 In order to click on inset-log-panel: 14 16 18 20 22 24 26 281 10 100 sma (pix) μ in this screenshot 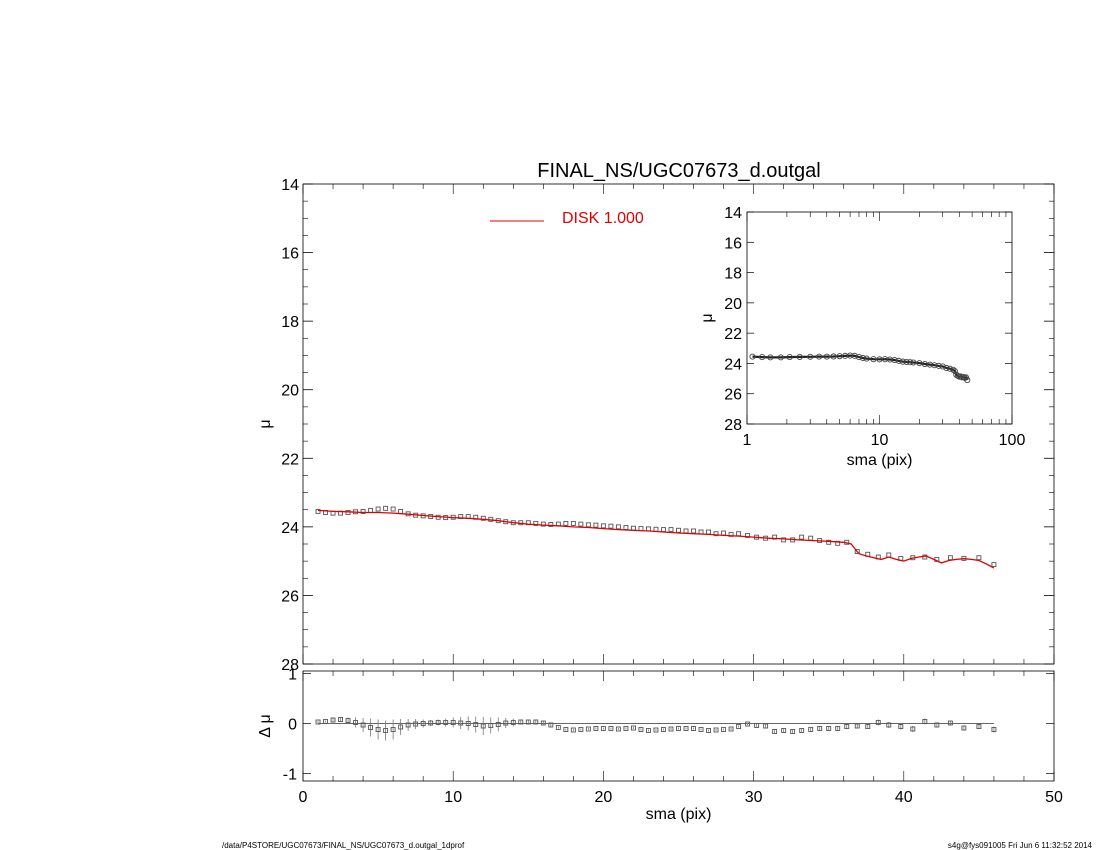, I will do `click(862, 337)`.